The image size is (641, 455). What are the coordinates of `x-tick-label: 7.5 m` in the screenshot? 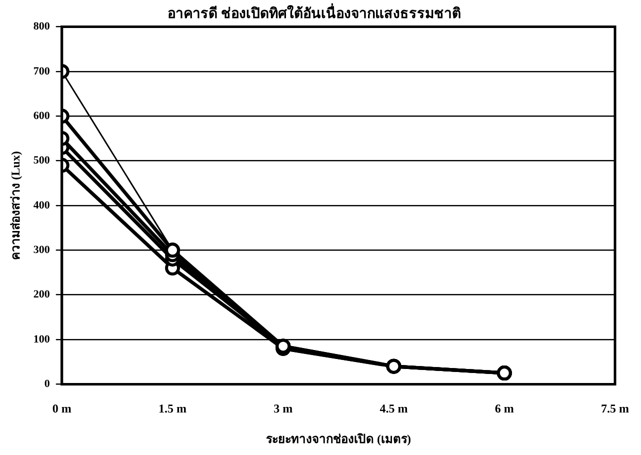 It's located at (615, 408).